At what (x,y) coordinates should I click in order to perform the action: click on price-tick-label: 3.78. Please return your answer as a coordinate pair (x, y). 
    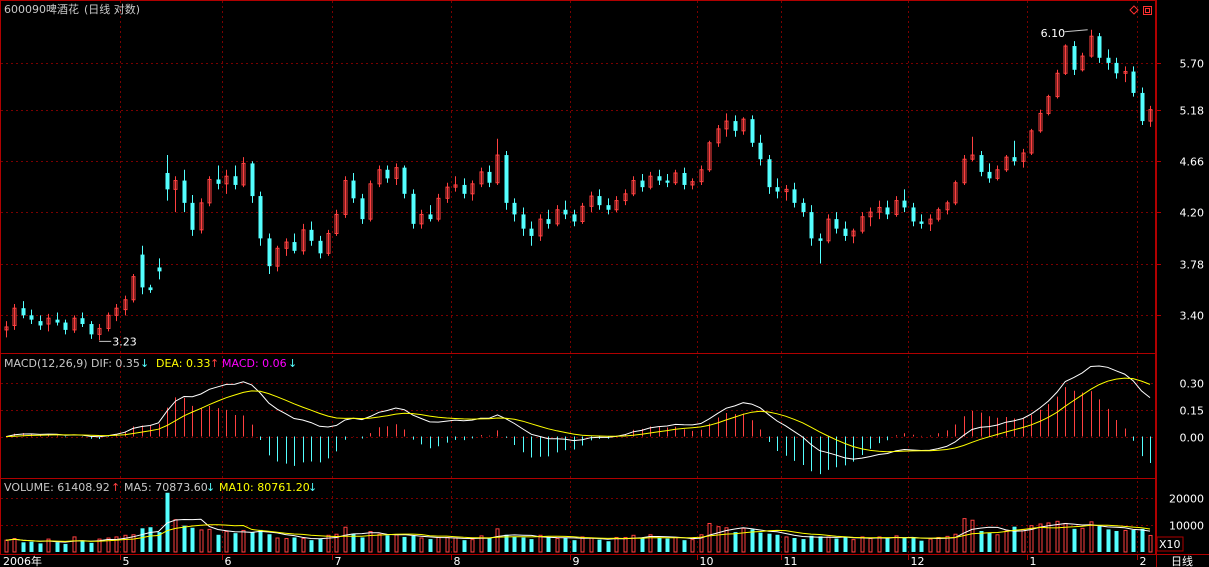
    Looking at the image, I should click on (1192, 265).